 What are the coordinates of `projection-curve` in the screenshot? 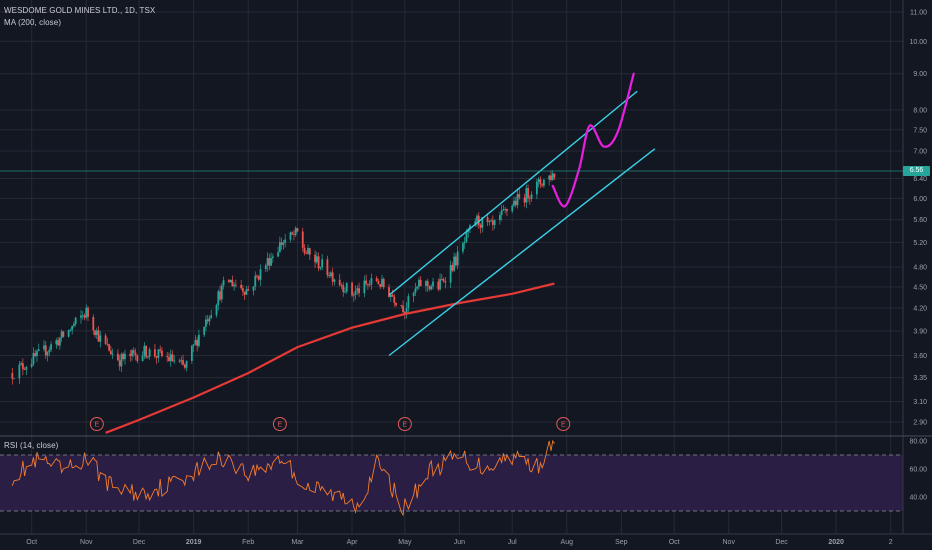 It's located at (593, 140).